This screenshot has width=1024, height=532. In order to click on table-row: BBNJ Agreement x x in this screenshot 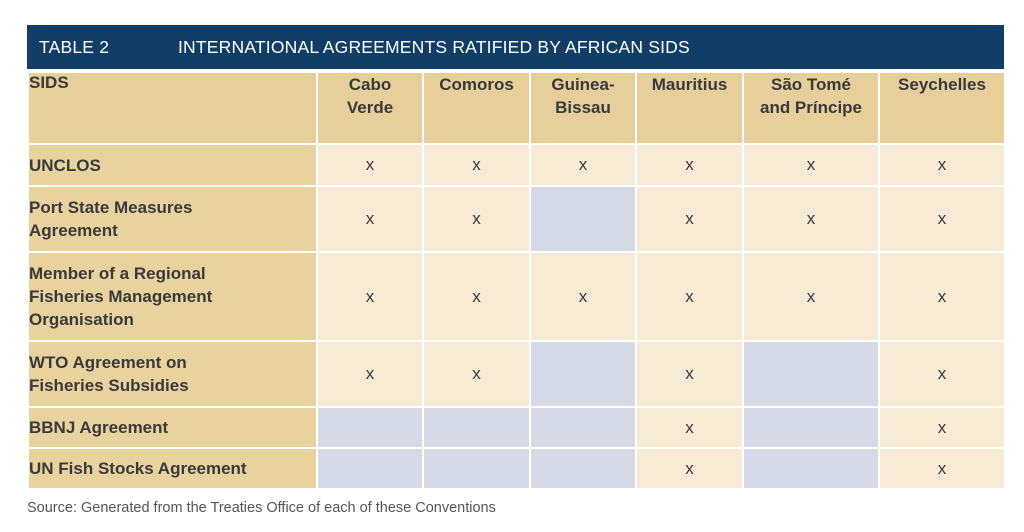, I will do `click(516, 427)`.